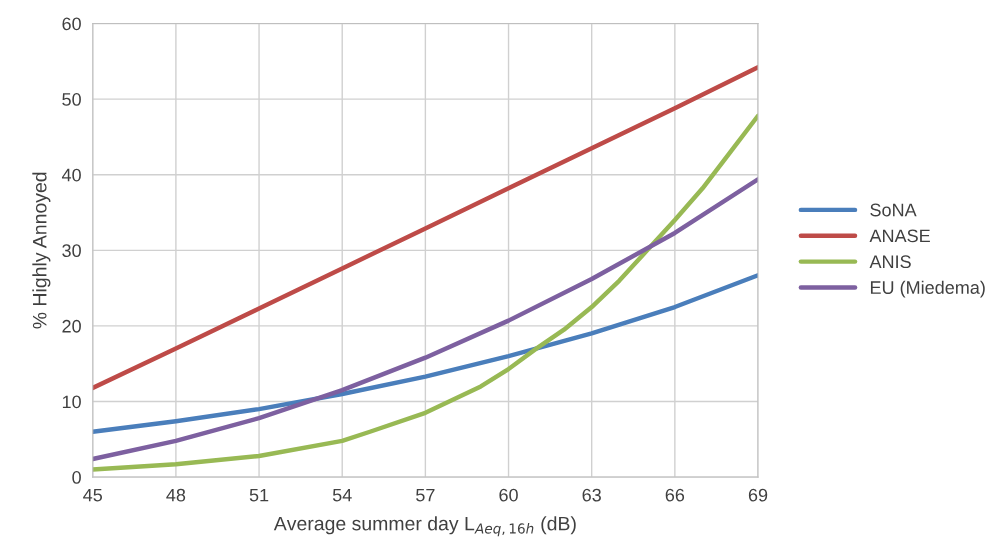 This screenshot has width=1008, height=560. Describe the element at coordinates (758, 495) in the screenshot. I see `x-tick-label: 69` at that location.